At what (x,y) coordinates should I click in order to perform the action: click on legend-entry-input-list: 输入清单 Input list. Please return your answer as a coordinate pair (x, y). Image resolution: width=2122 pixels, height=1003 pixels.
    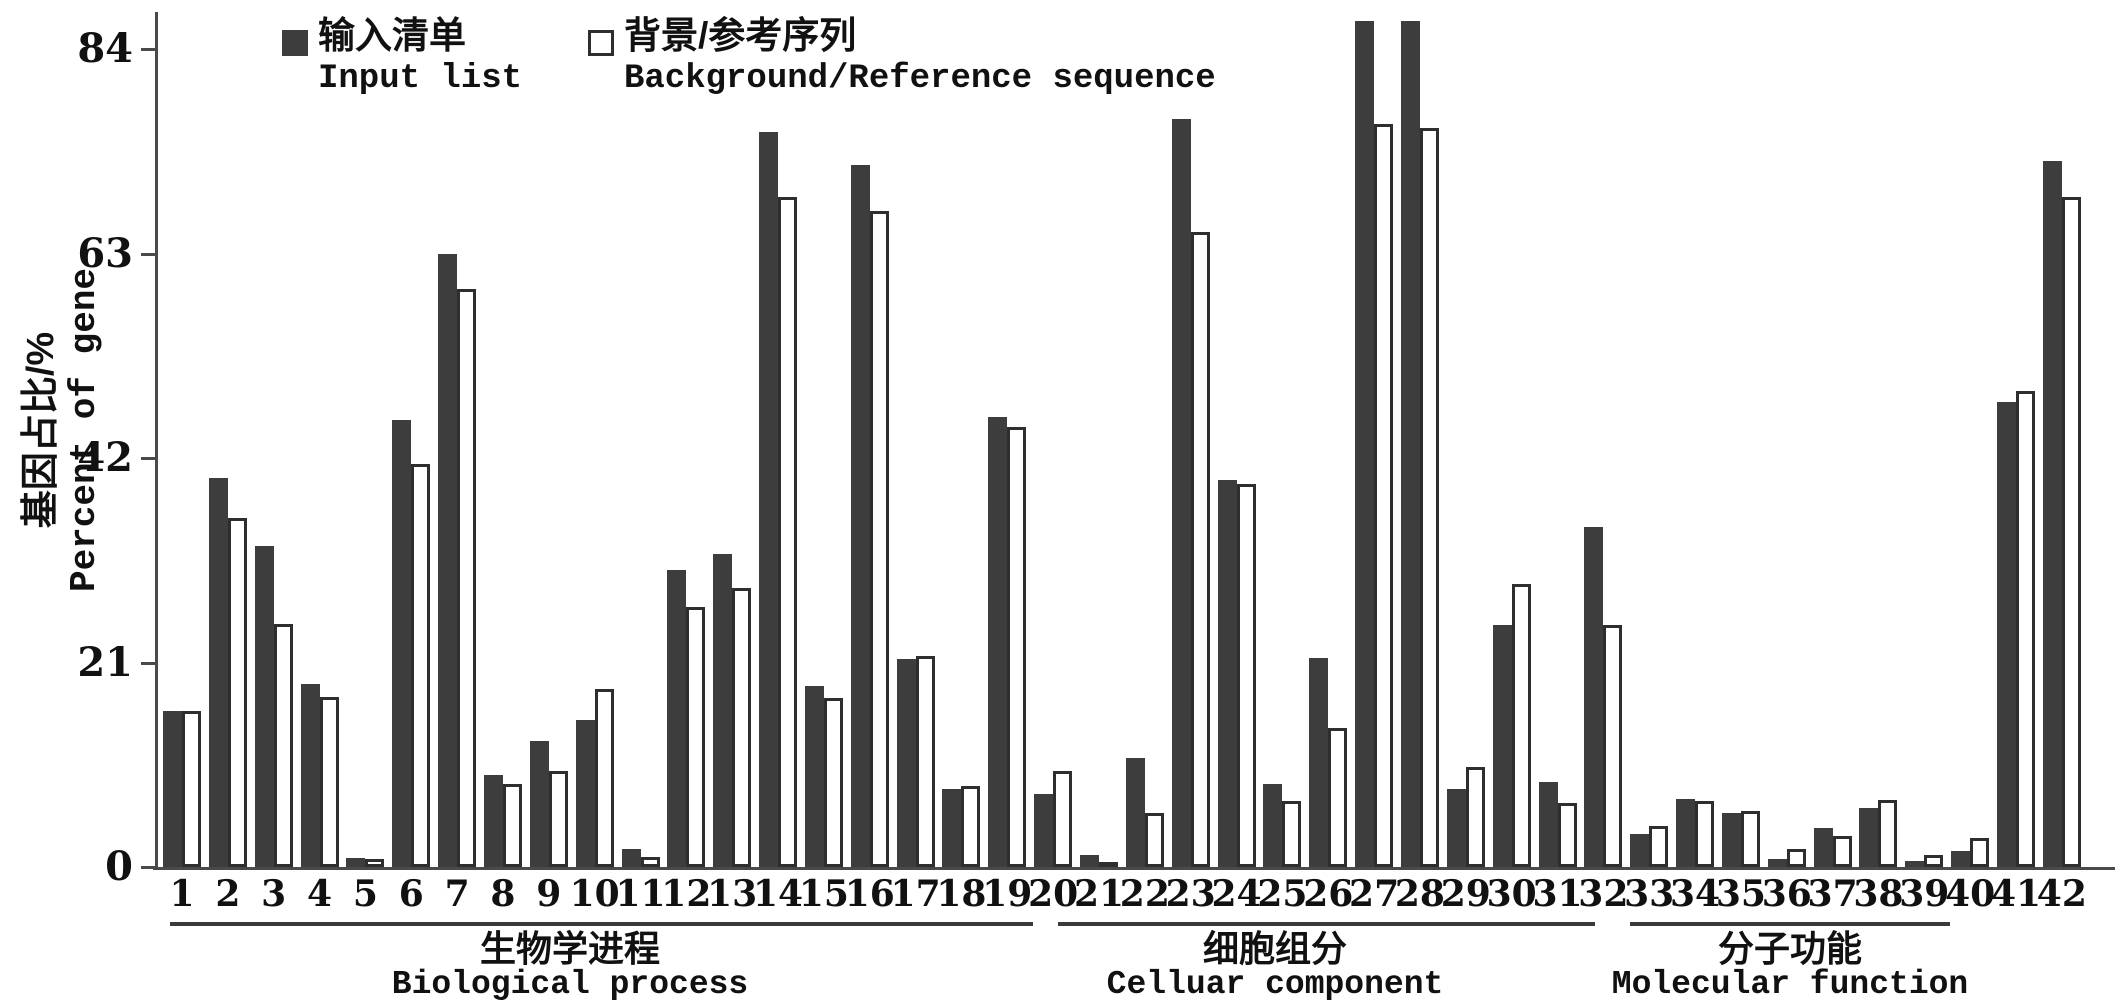
    Looking at the image, I should click on (402, 57).